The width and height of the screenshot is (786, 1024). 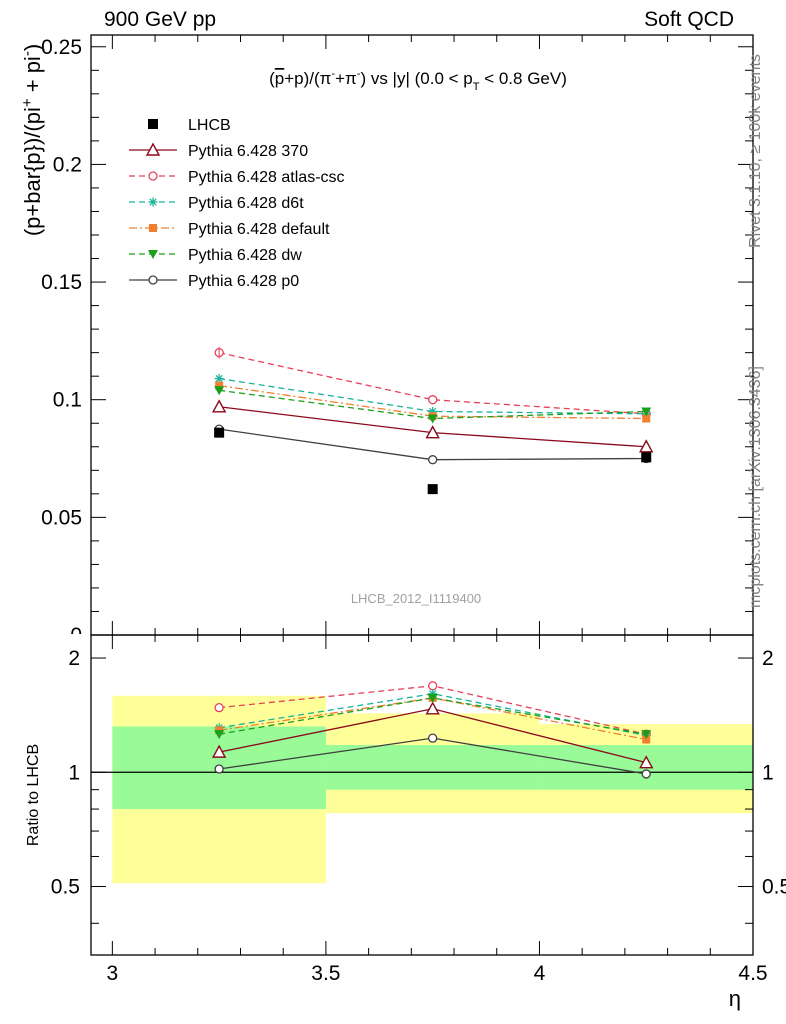 I want to click on ratio-y-axis-label: Ratio to LHCB, so click(x=33, y=795).